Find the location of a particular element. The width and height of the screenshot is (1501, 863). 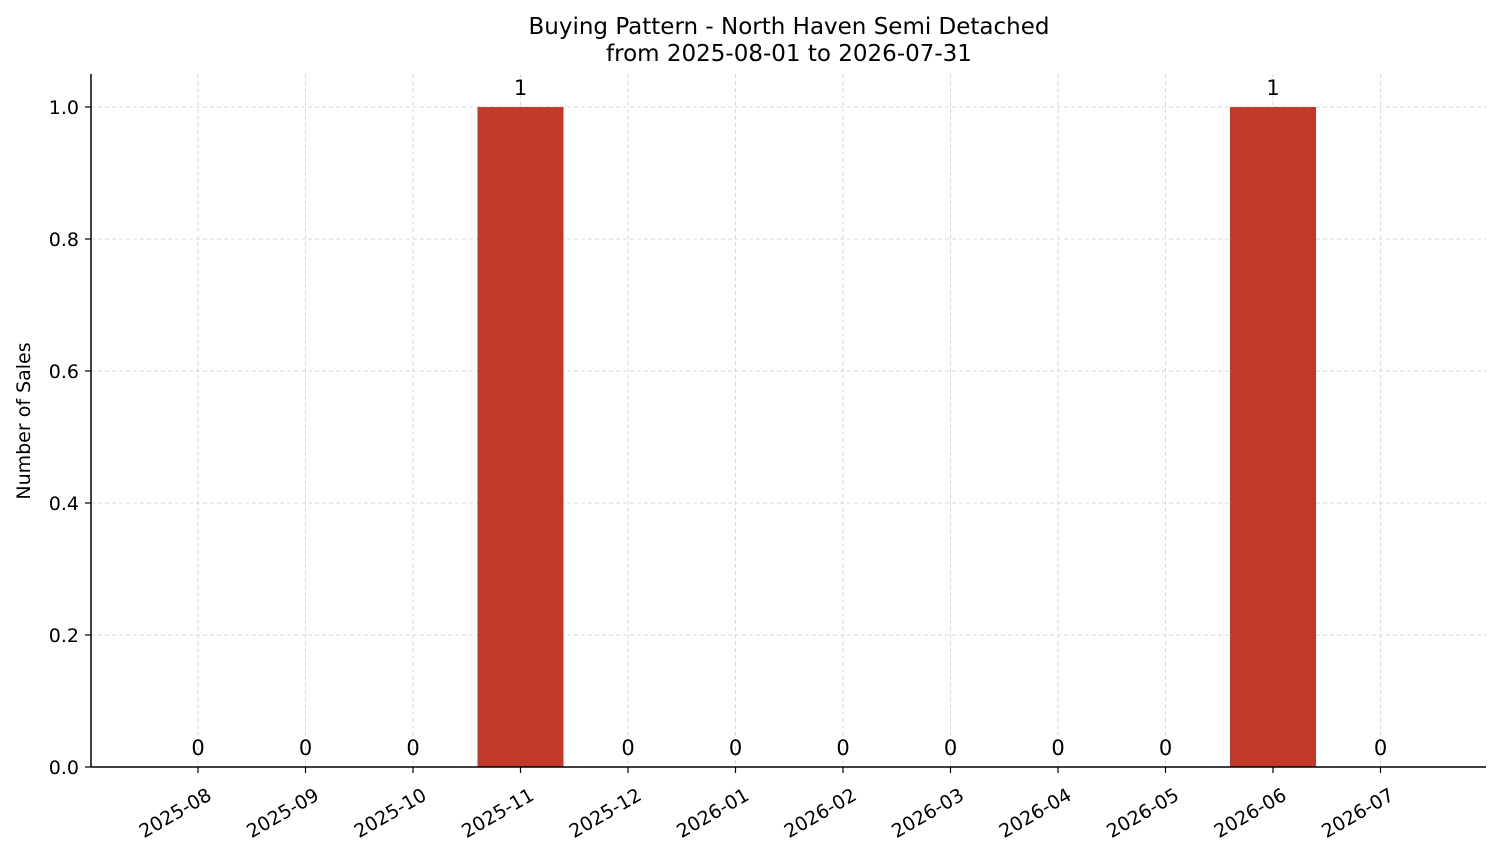

data-label-2026-03: 0 is located at coordinates (950, 748).